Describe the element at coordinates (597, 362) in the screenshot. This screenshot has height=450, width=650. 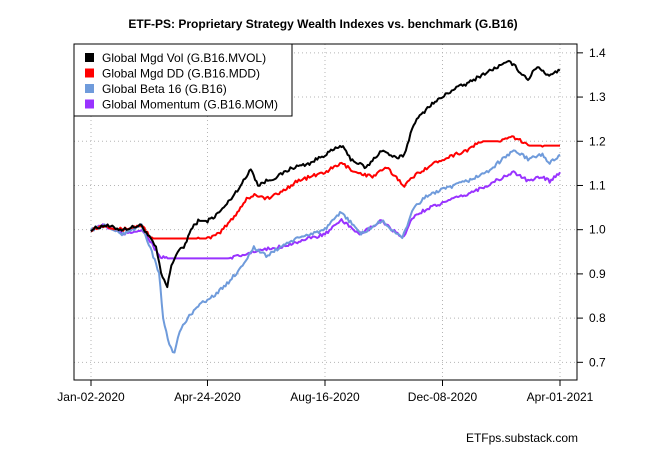
I see `y-tick-label: 0.7` at that location.